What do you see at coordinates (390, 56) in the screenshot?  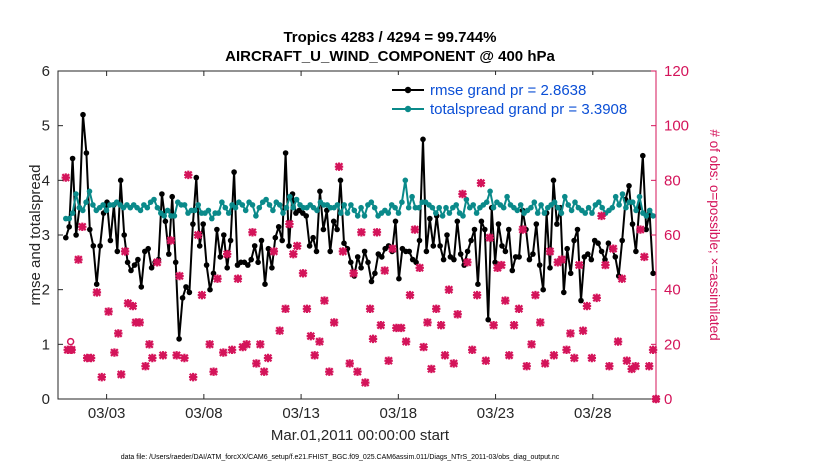 I see `chart-title-line2: AIRCRAFT_U_WIND_COMPONENT @ 400 hPa` at bounding box center [390, 56].